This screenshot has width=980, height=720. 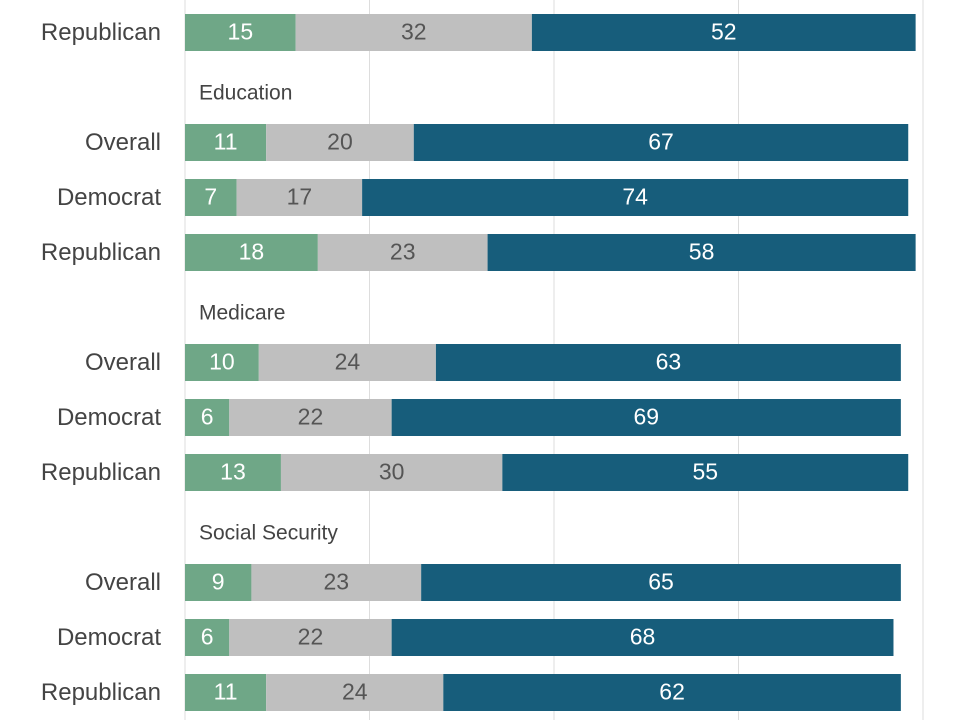 I want to click on bar-value-label: 62, so click(x=672, y=692).